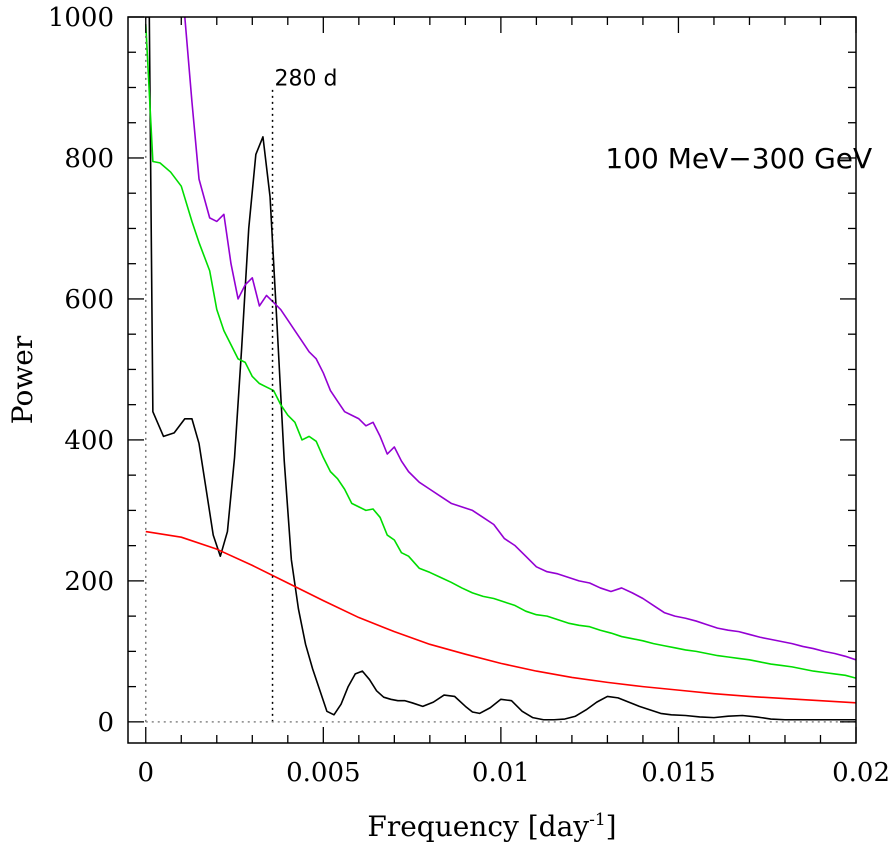 The width and height of the screenshot is (894, 846). What do you see at coordinates (105, 723) in the screenshot?
I see `y-tick-label-0: 0` at bounding box center [105, 723].